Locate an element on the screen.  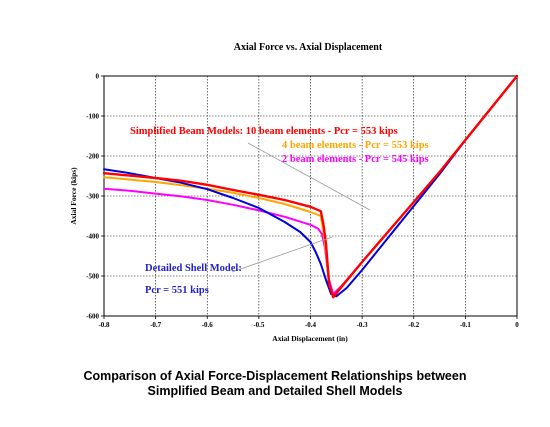
y-axis-label: Axial Force (kips) is located at coordinates (73, 196).